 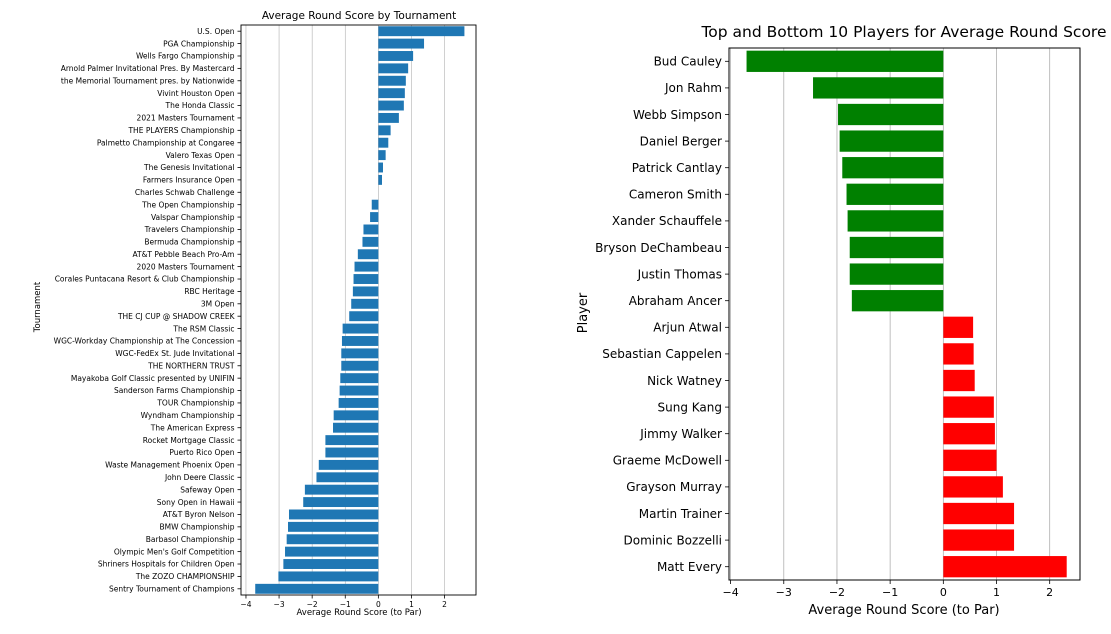 What do you see at coordinates (195, 403) in the screenshot?
I see `left-category-label: TOUR Championship` at bounding box center [195, 403].